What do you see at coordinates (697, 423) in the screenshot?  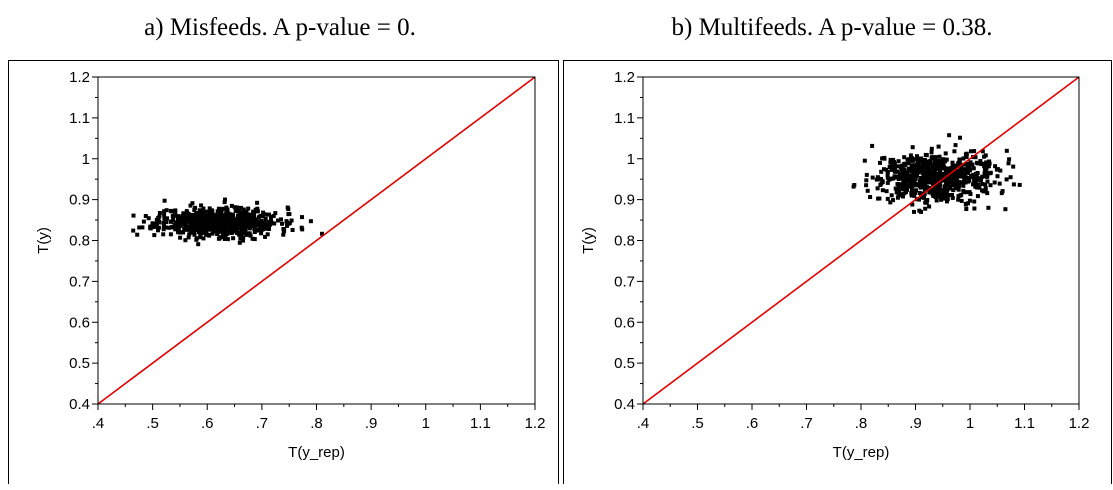 I see `x-tick-label: .5` at bounding box center [697, 423].